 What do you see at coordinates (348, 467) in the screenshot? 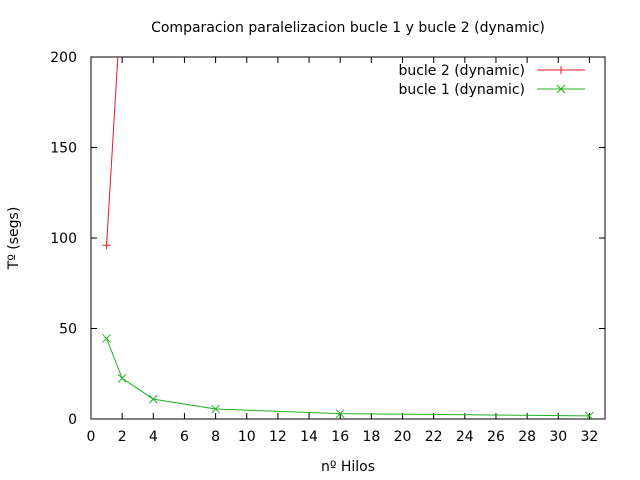
I see `x-axis-title: nº Hilos` at bounding box center [348, 467].